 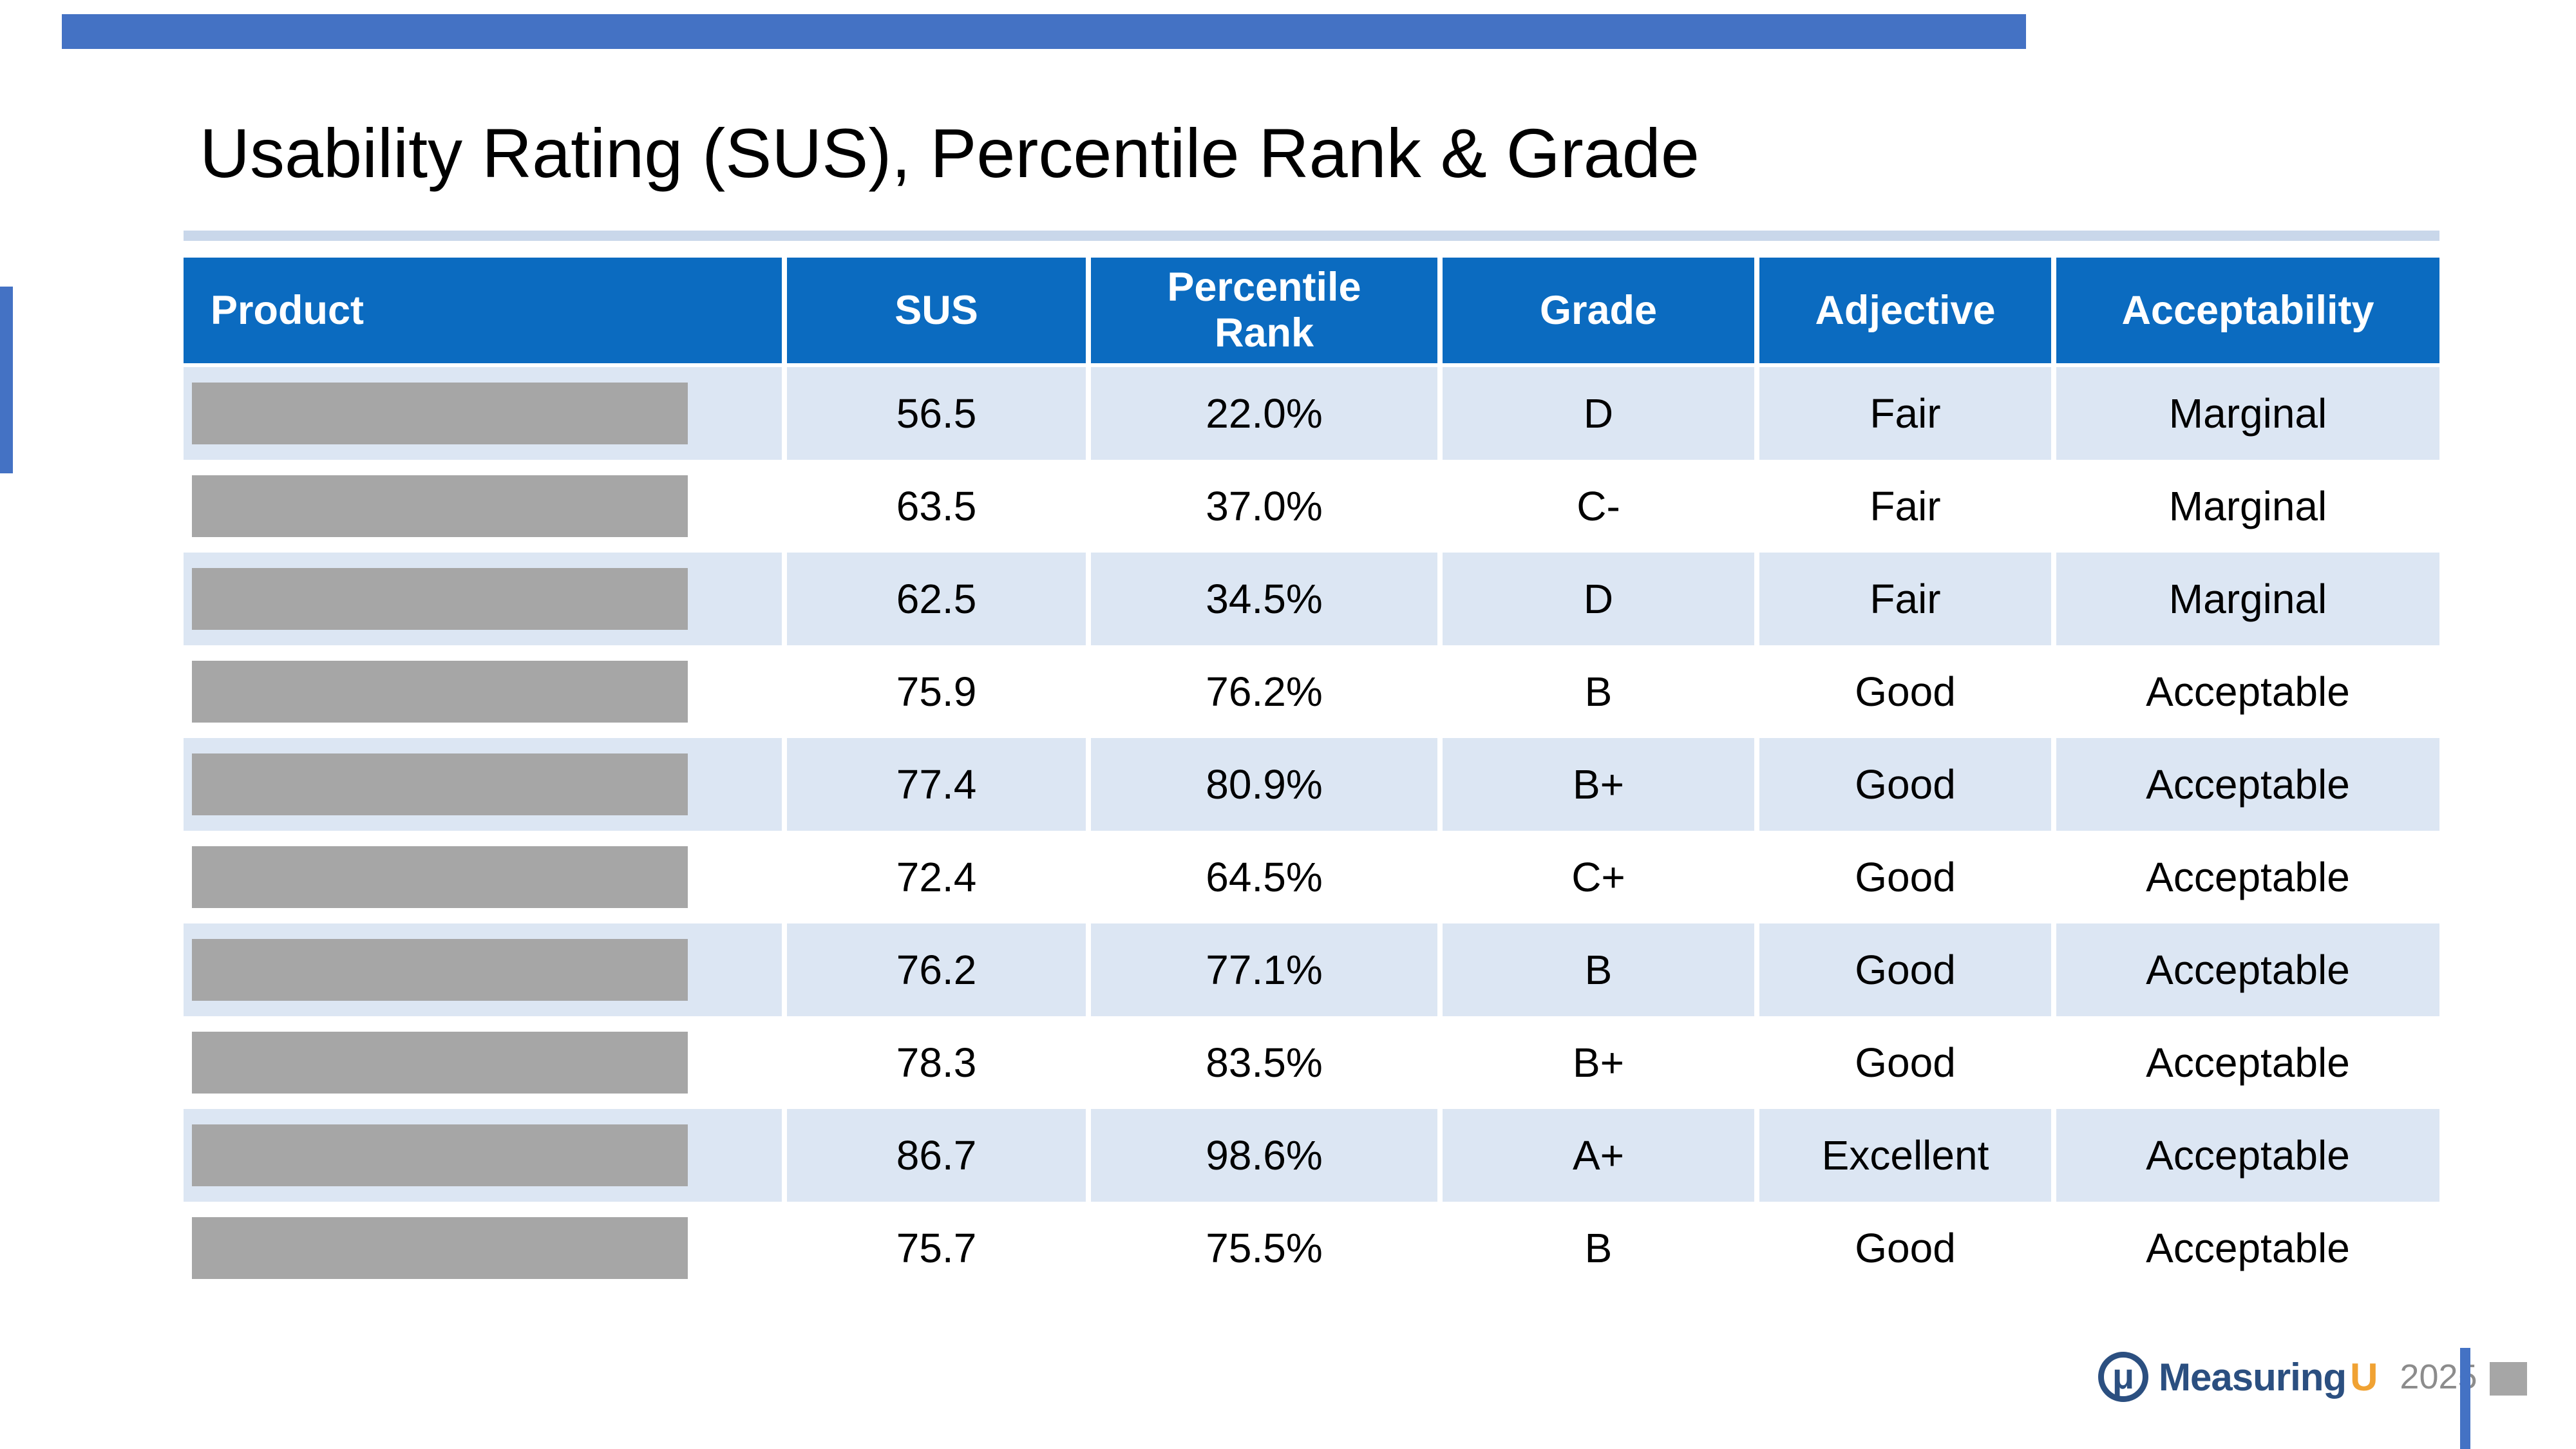 I want to click on column-header-product: Product, so click(x=483, y=312).